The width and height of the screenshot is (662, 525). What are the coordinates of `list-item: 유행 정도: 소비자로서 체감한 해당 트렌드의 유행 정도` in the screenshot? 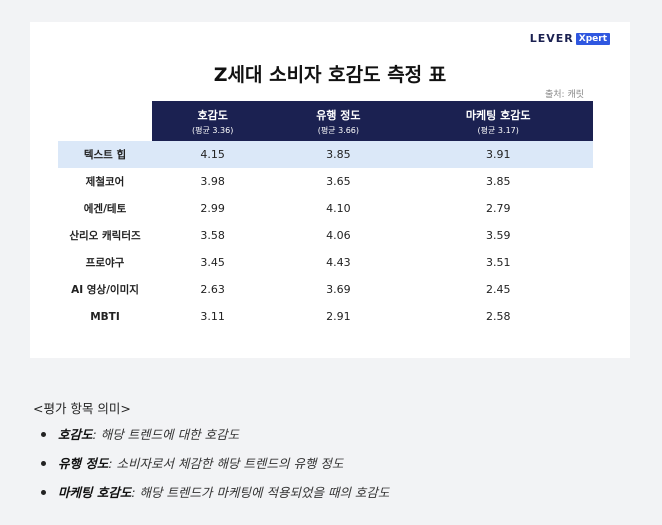 It's located at (213, 463).